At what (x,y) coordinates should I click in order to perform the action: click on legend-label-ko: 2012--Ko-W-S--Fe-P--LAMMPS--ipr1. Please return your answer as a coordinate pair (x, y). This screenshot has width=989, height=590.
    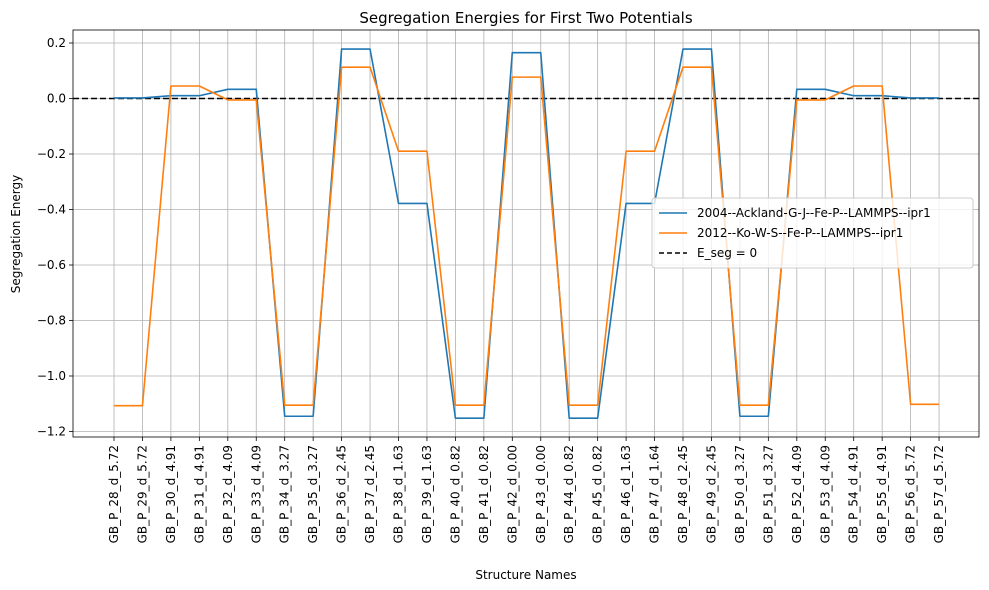
    Looking at the image, I should click on (800, 233).